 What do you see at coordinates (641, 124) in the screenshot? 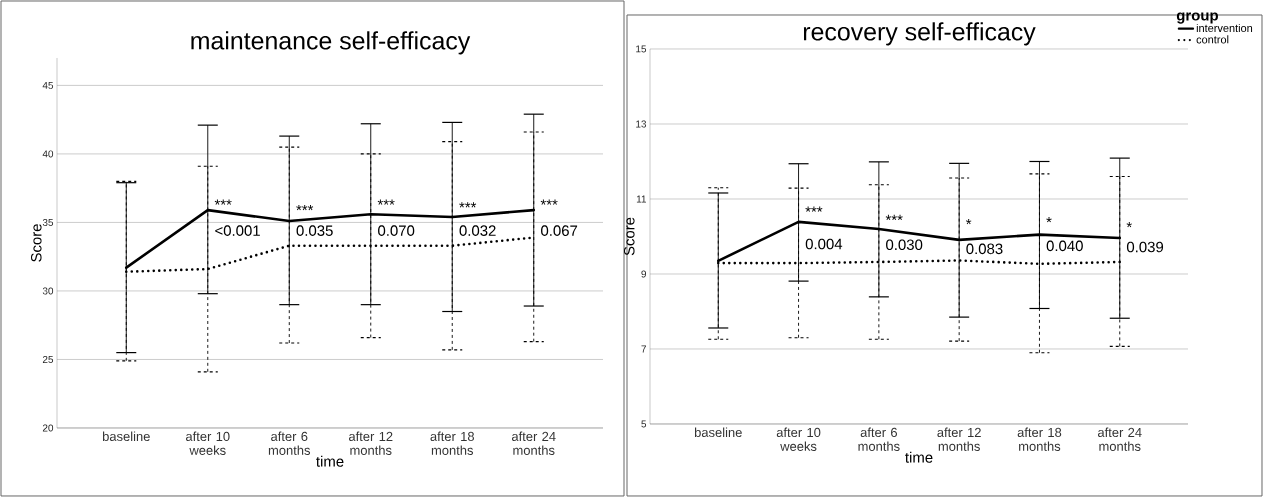
I see `y-tick-label: 13` at bounding box center [641, 124].